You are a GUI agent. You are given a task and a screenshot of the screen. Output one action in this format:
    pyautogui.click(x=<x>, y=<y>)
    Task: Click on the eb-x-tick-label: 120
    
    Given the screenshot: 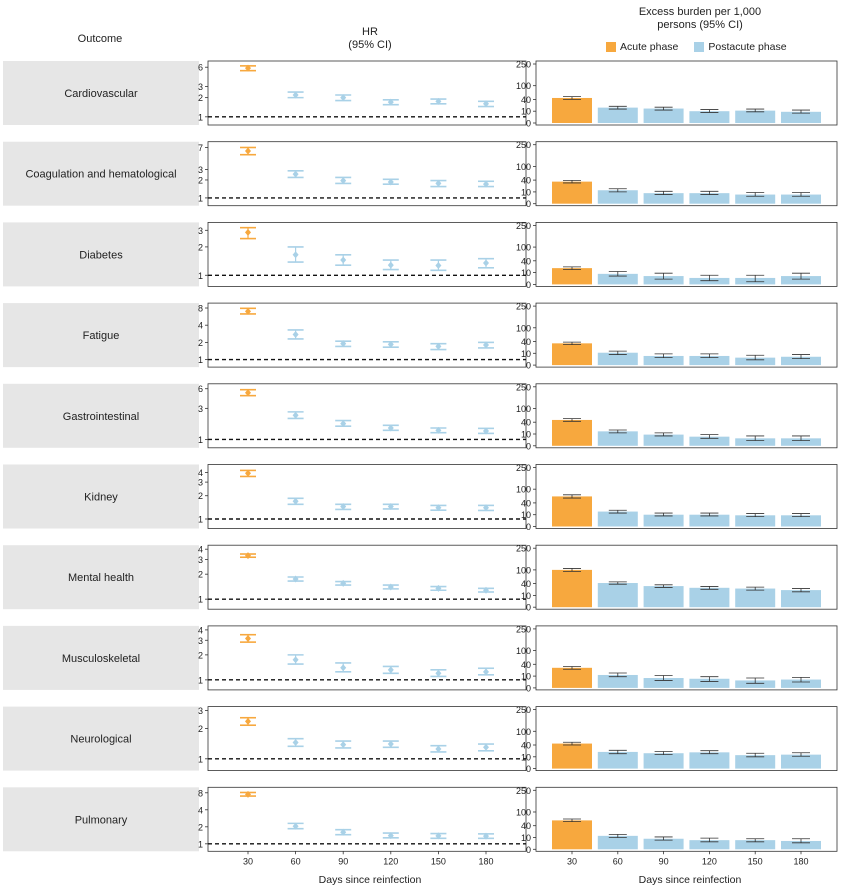 What is the action you would take?
    pyautogui.click(x=709, y=861)
    